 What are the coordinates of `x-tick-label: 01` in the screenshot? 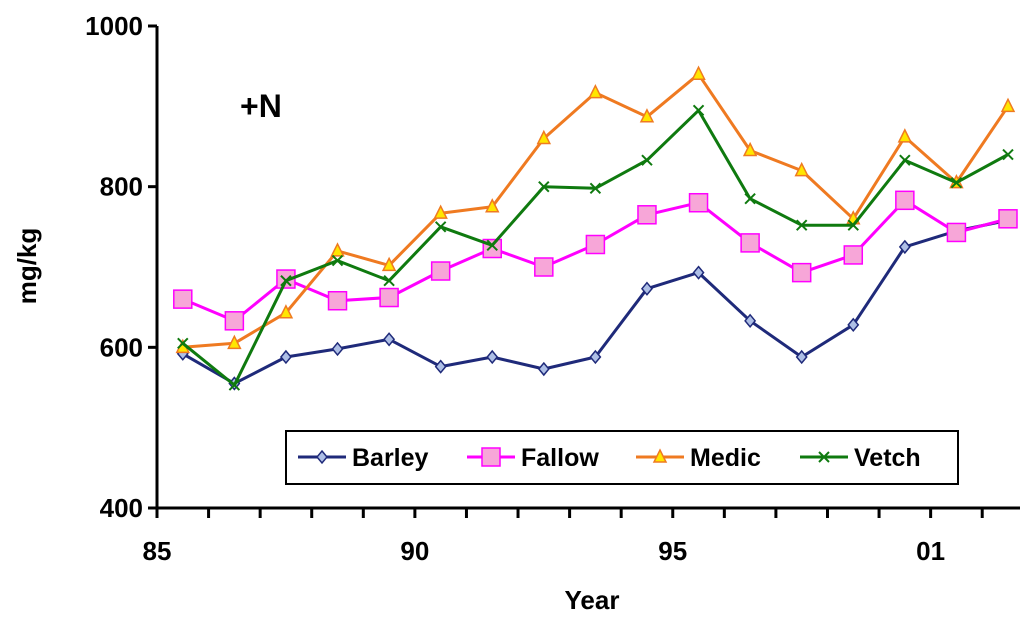 It's located at (930, 551).